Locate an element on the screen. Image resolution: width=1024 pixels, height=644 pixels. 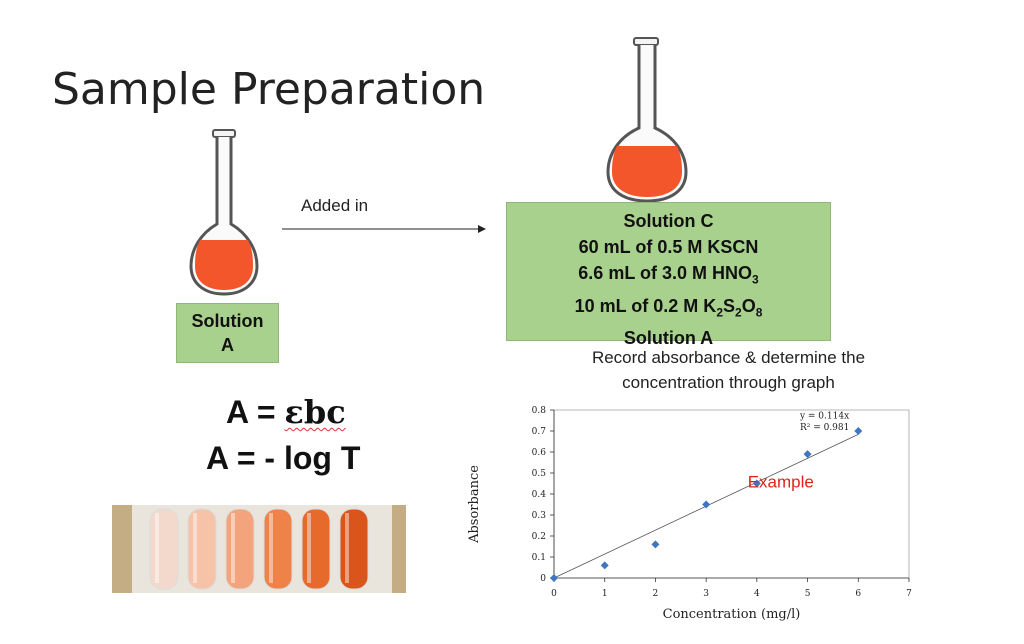
test-tubes-image is located at coordinates (259, 549).